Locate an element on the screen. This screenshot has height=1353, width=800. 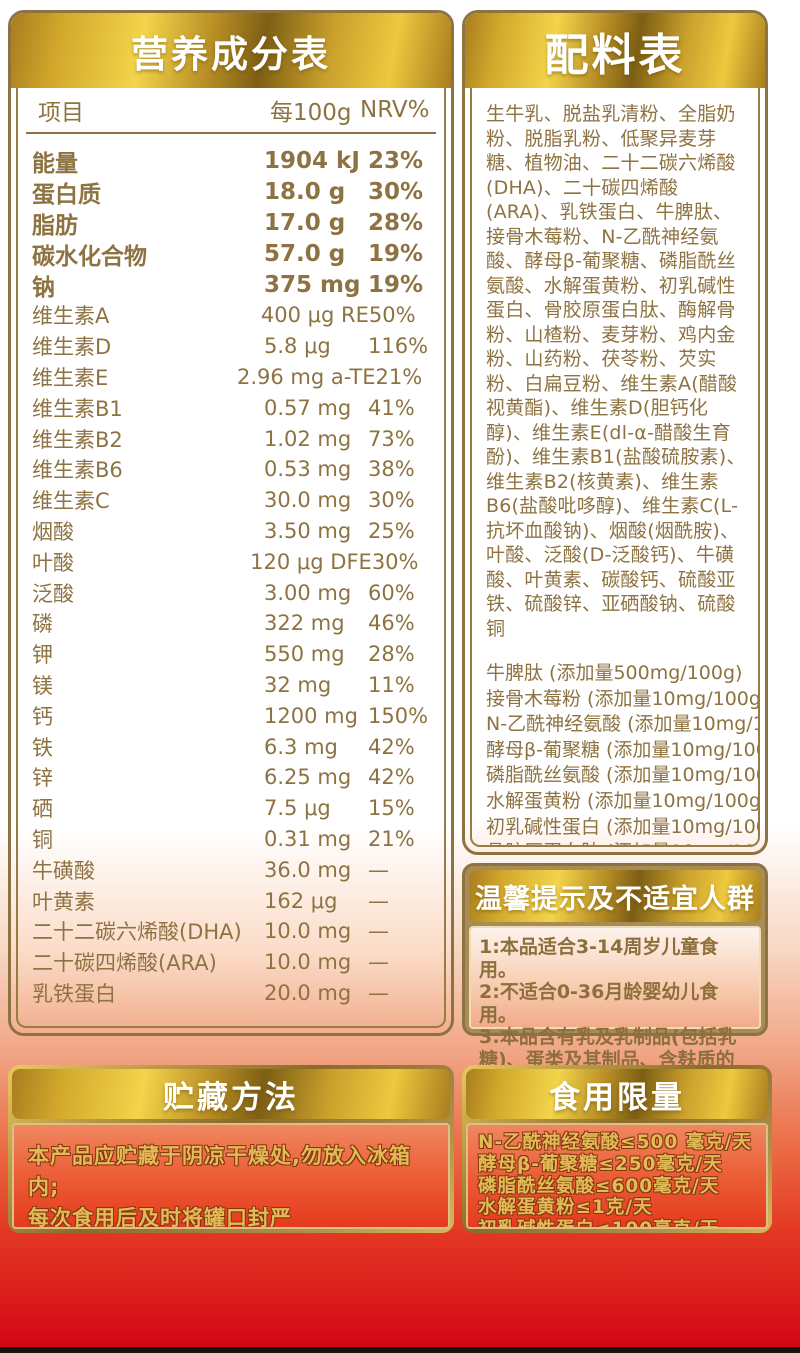
nutrient-nrv: 60% is located at coordinates (391, 592).